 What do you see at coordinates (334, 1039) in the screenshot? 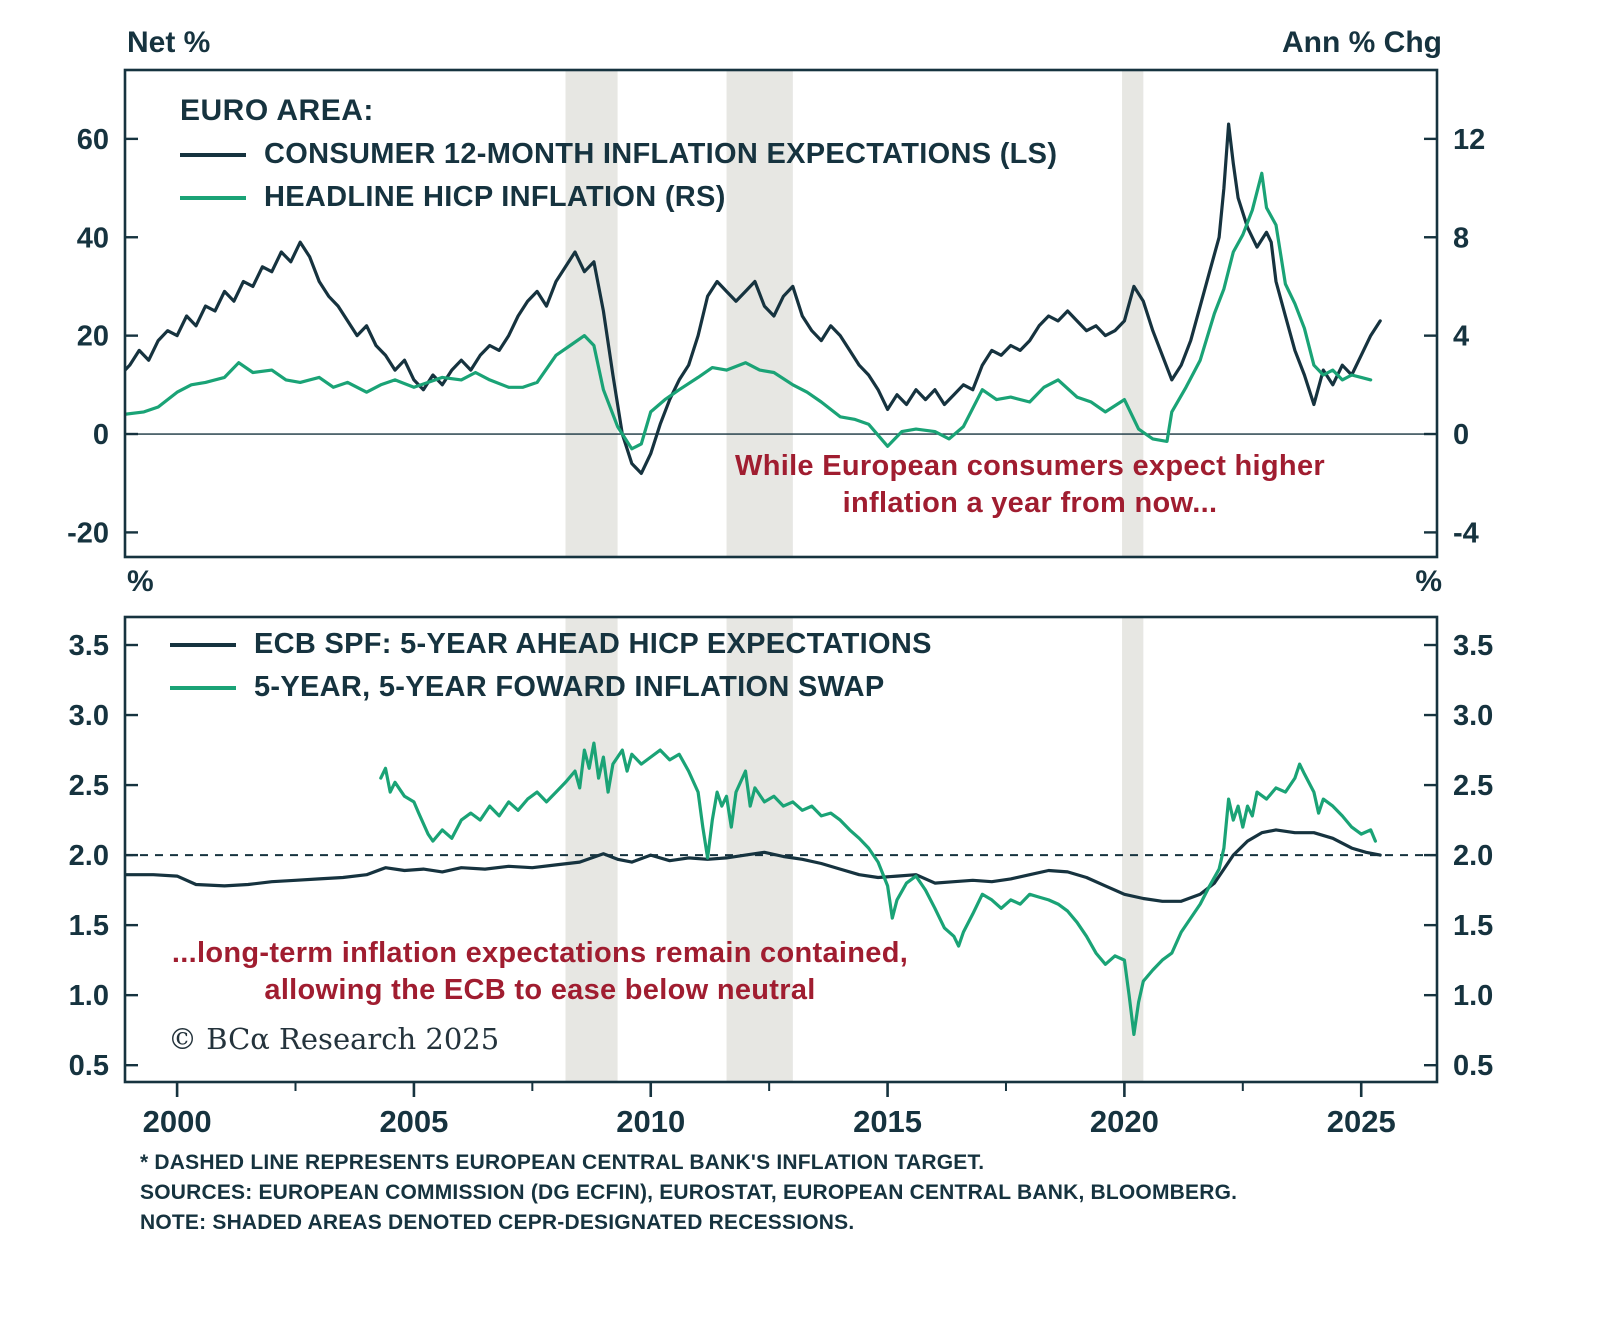
I see `copyright-watermark: © BCα Research 2025` at bounding box center [334, 1039].